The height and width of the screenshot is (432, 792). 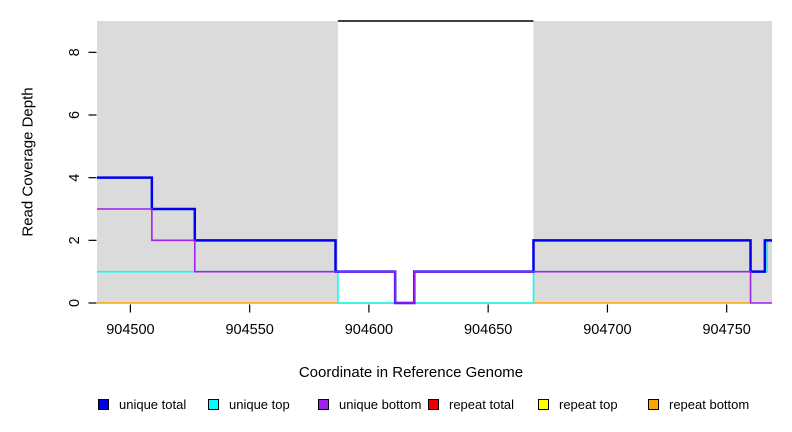 What do you see at coordinates (411, 372) in the screenshot?
I see `x-axis-label: Coordinate in Reference Genome` at bounding box center [411, 372].